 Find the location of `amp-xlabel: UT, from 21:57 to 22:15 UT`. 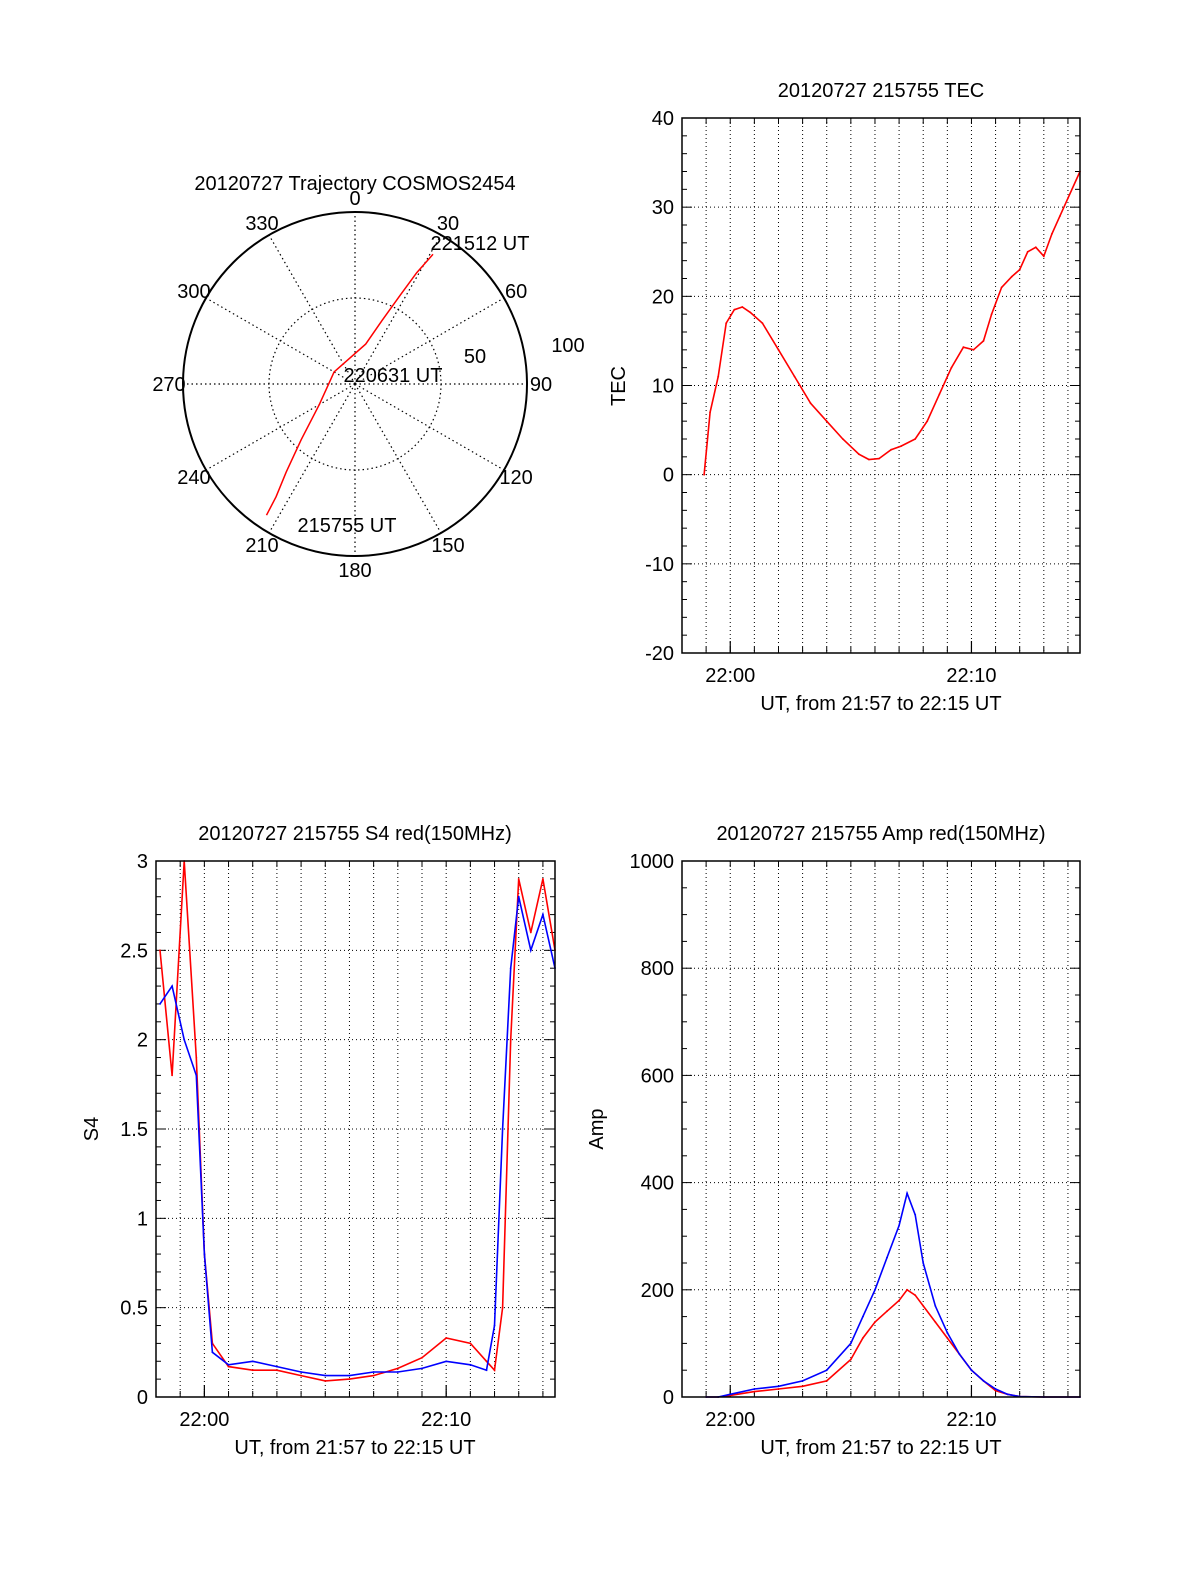

amp-xlabel: UT, from 21:57 to 22:15 UT is located at coordinates (880, 1448).